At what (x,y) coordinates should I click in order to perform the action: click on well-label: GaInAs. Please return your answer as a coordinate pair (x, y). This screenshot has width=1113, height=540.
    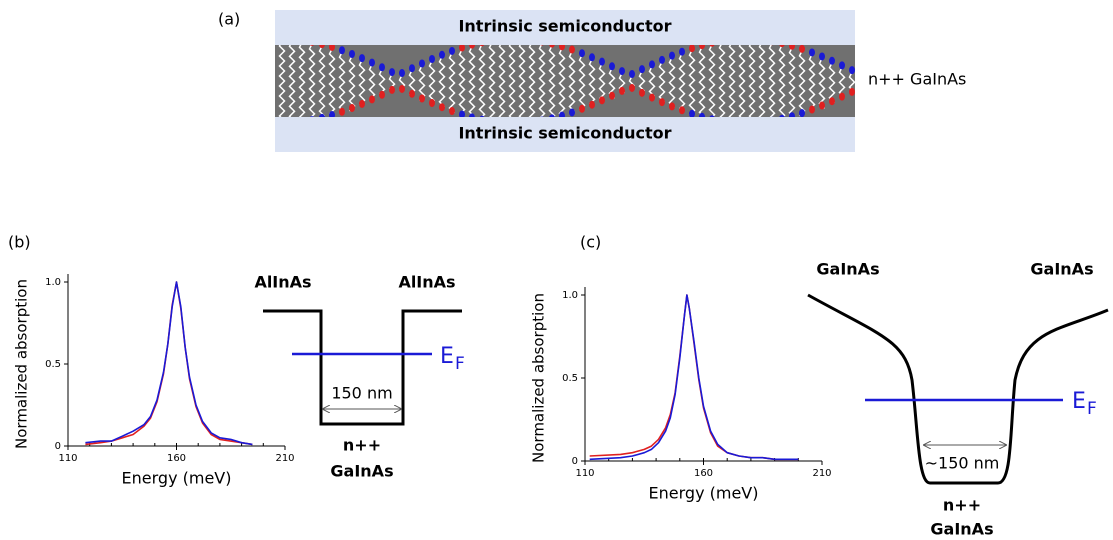
    Looking at the image, I should click on (961, 529).